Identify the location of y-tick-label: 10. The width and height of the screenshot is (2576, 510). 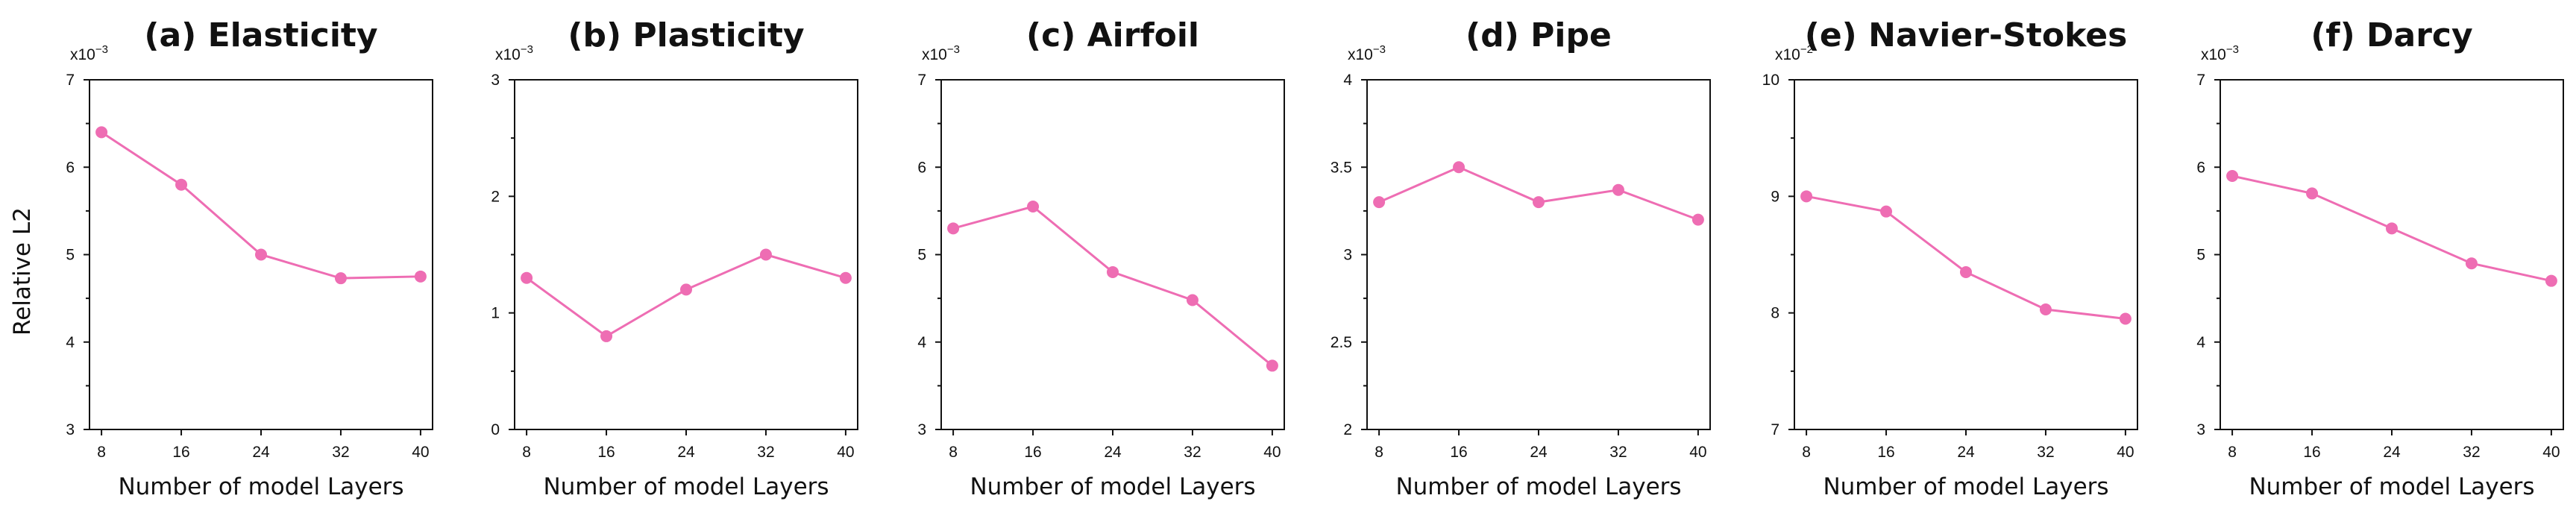
(1771, 80).